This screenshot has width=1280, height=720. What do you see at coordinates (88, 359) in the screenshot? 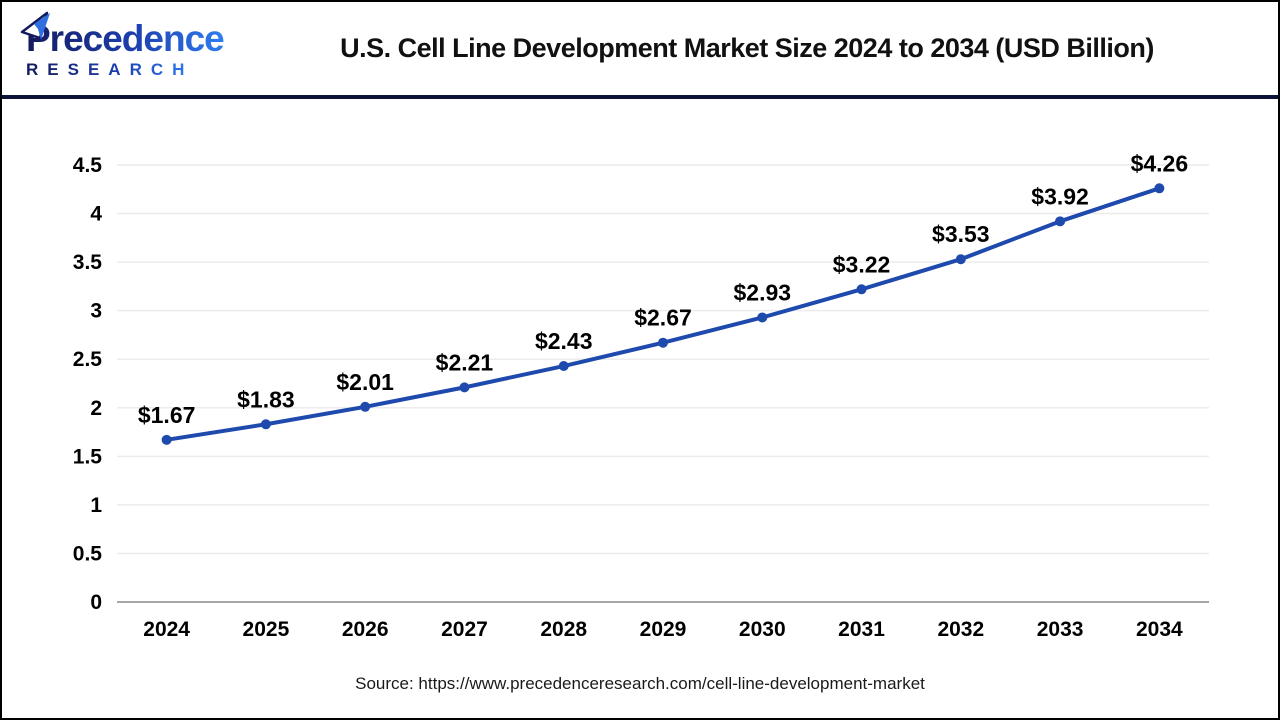
I see `y-tick-label: 2.5` at bounding box center [88, 359].